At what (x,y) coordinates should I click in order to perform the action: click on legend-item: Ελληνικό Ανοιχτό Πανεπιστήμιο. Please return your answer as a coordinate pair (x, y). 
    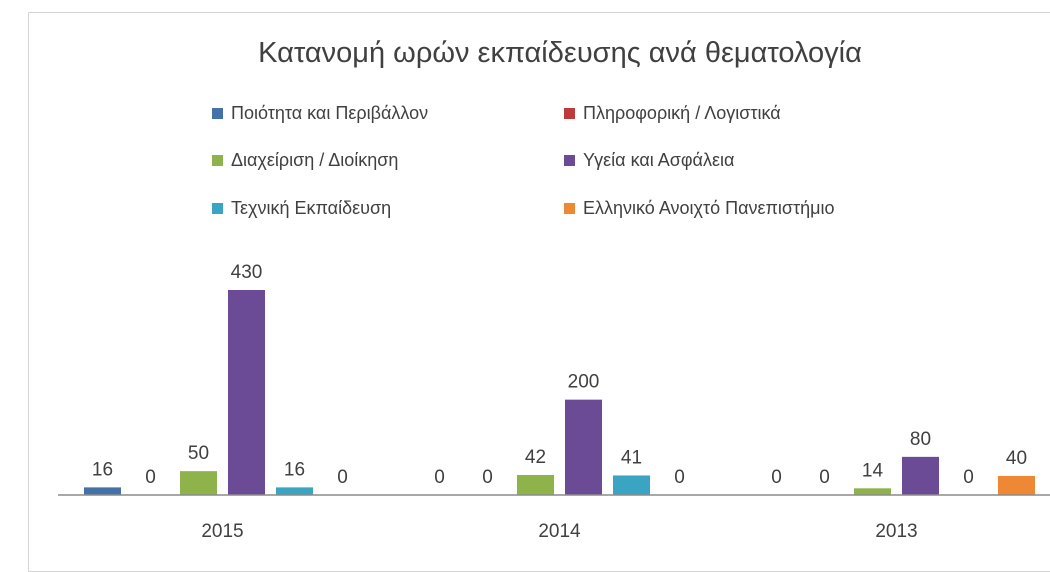
    Looking at the image, I should click on (699, 208).